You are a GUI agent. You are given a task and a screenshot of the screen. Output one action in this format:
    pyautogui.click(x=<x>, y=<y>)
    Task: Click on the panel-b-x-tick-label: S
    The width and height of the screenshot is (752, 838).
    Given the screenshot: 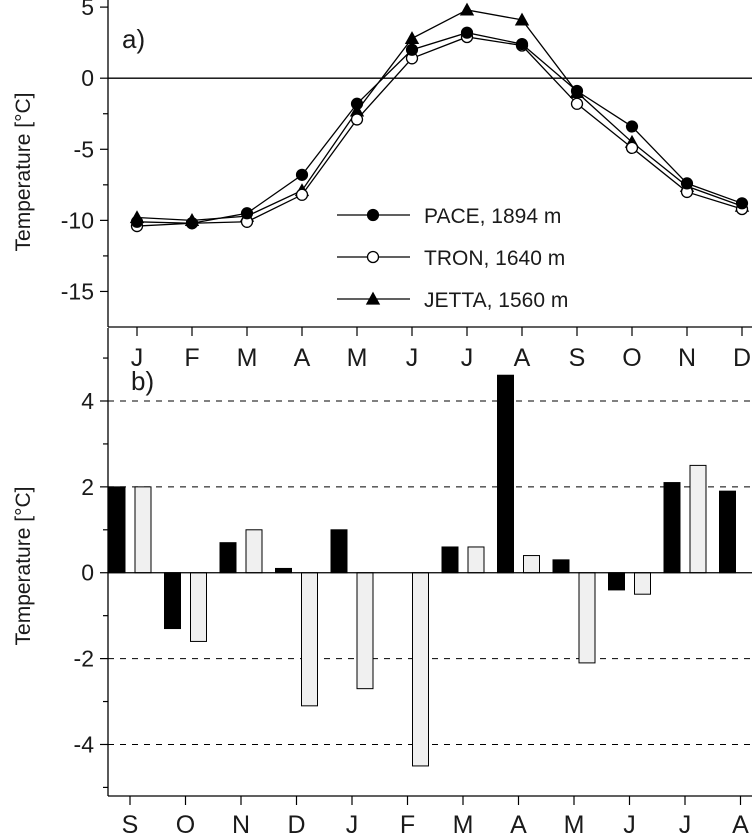 What is the action you would take?
    pyautogui.click(x=130, y=824)
    